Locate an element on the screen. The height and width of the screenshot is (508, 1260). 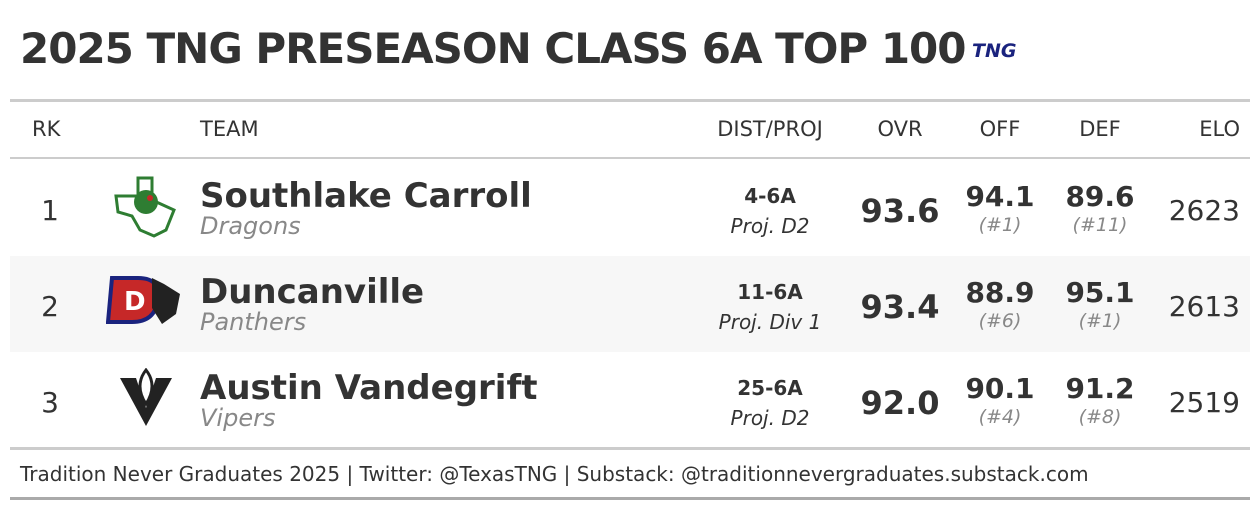
team-name: Austin Vandegrift is located at coordinates (369, 388).